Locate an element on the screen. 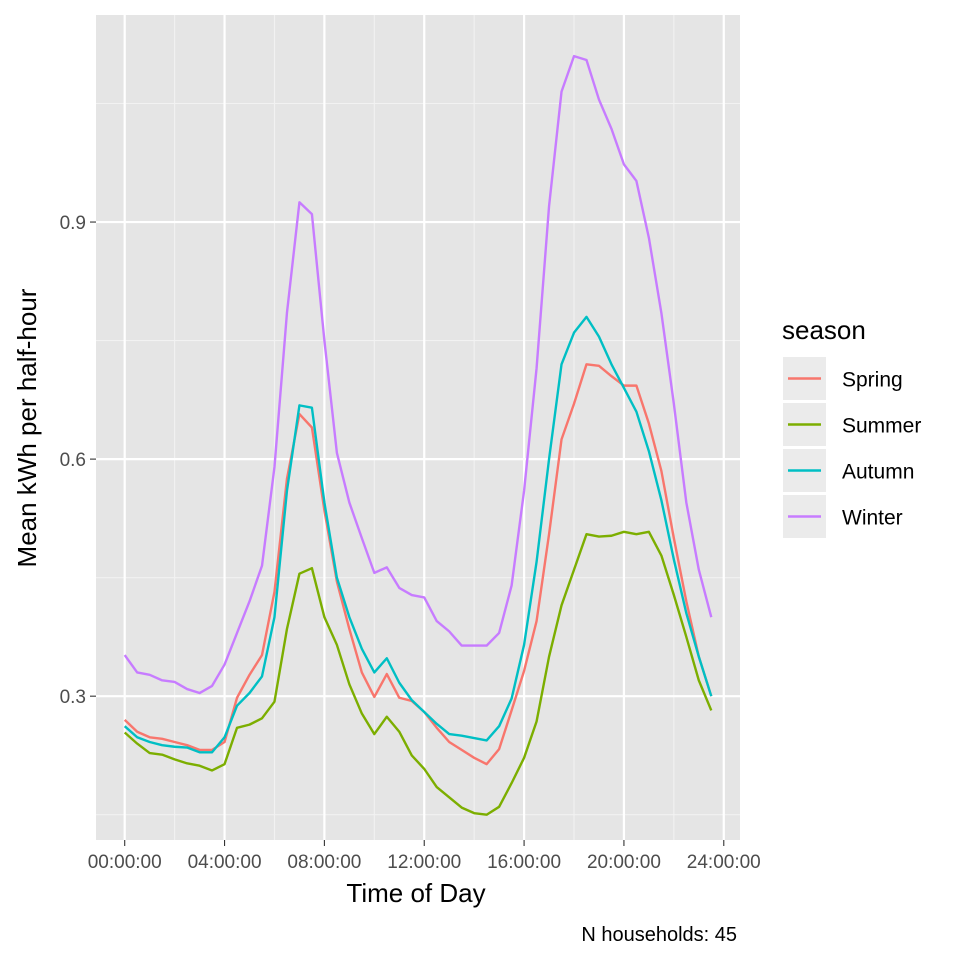 The width and height of the screenshot is (960, 960). x-tick-label: 08:00:00 is located at coordinates (324, 862).